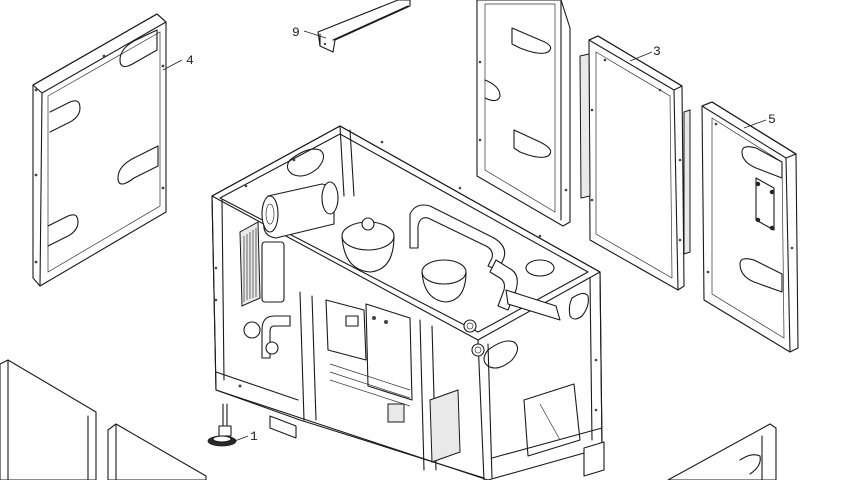  Describe the element at coordinates (250, 265) in the screenshot. I see `fin-lines` at that location.